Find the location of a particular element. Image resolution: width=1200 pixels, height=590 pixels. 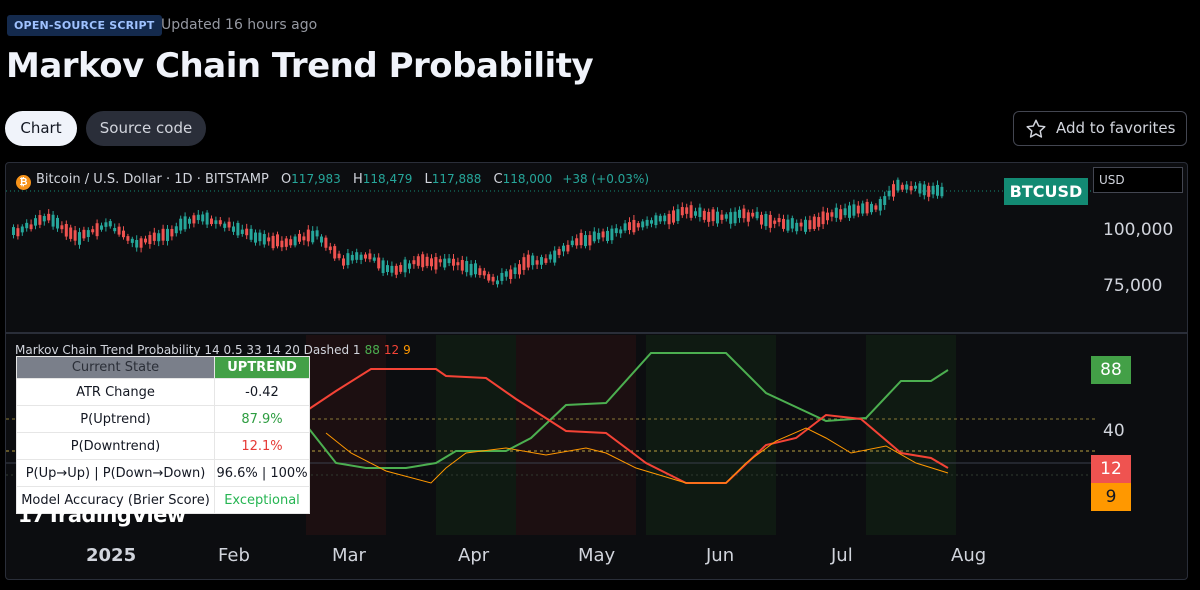

state-table-header: Current State UPTREND is located at coordinates (163, 367).